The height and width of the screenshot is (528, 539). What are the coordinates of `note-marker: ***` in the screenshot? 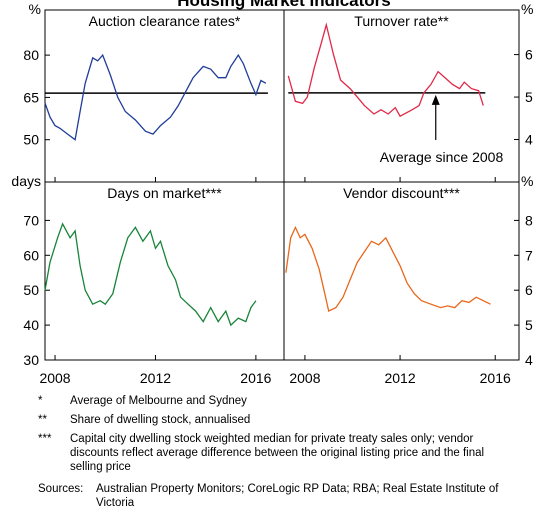 It's located at (45, 439).